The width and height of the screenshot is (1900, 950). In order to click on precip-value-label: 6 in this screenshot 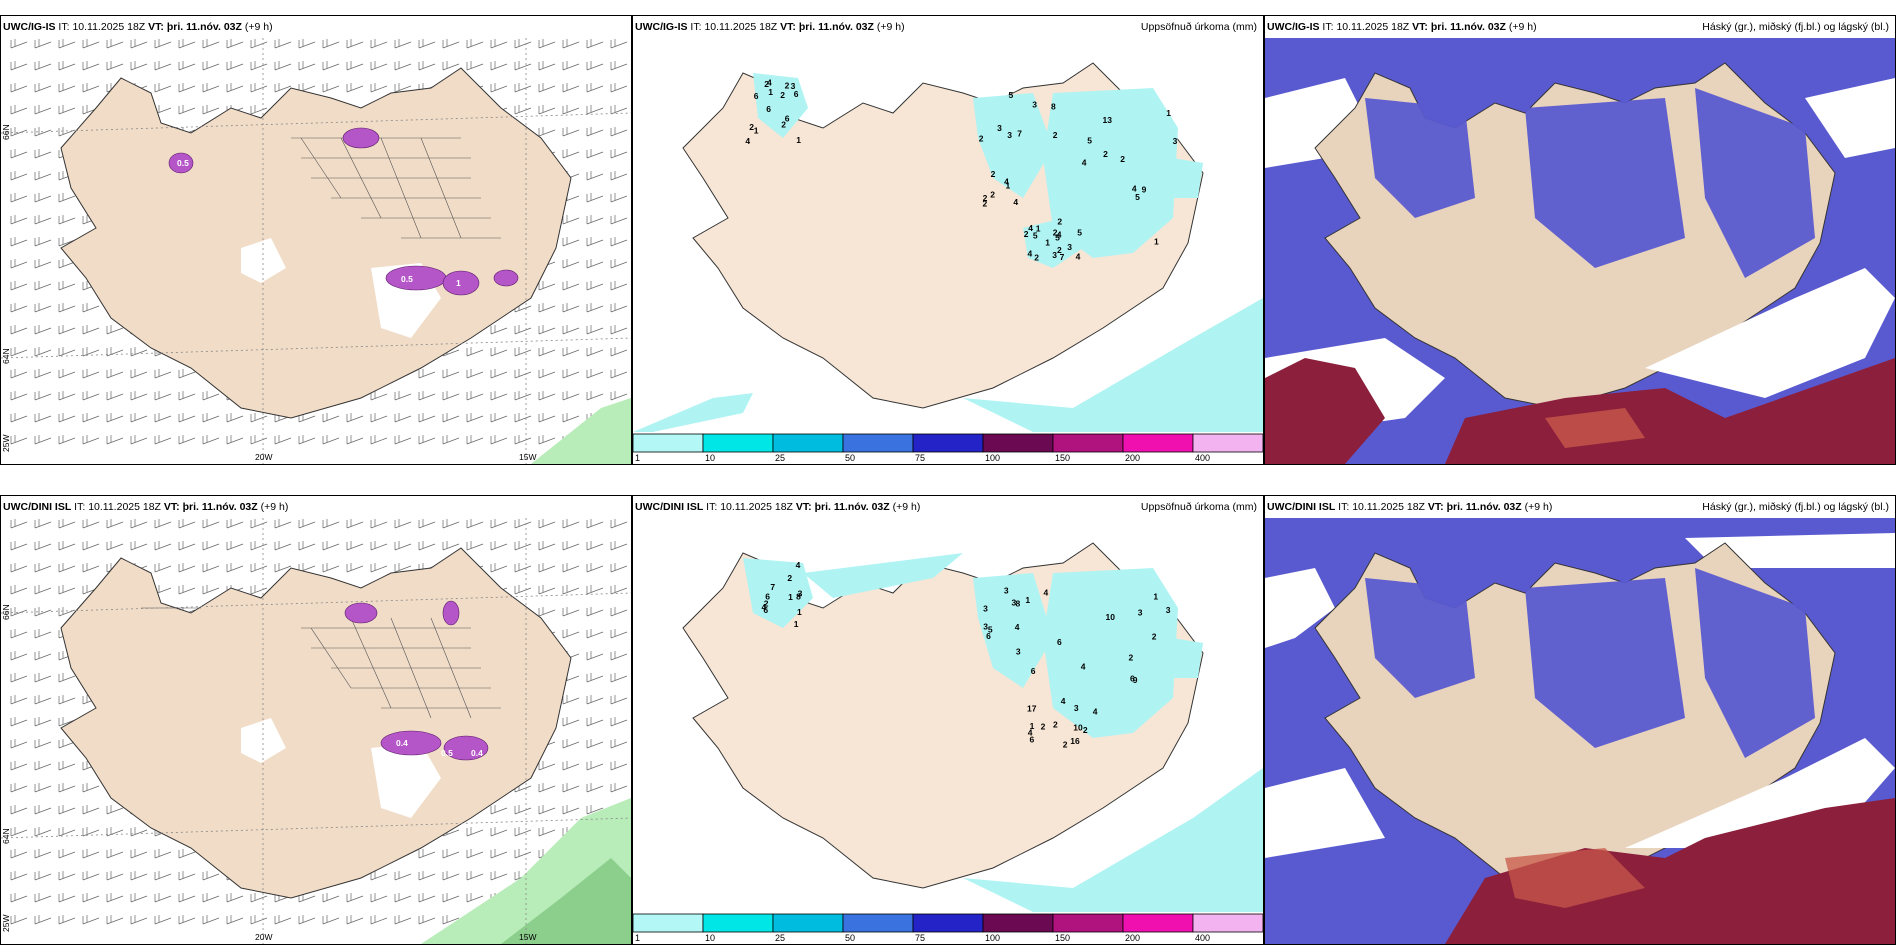, I will do `click(988, 636)`.